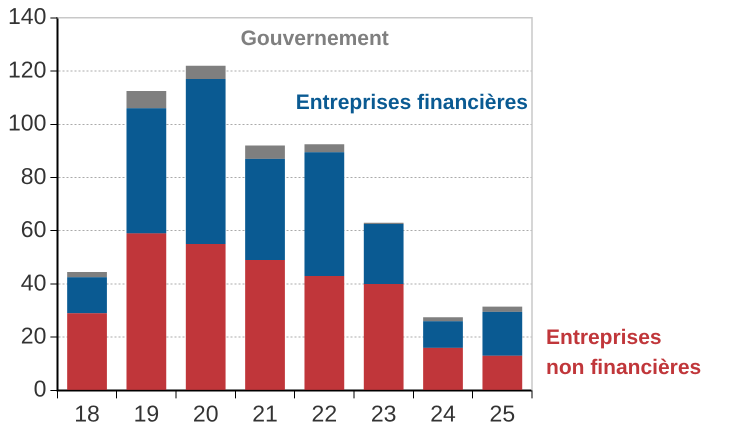 This screenshot has width=744, height=436. What do you see at coordinates (503, 413) in the screenshot?
I see `x-tick-label: 25` at bounding box center [503, 413].